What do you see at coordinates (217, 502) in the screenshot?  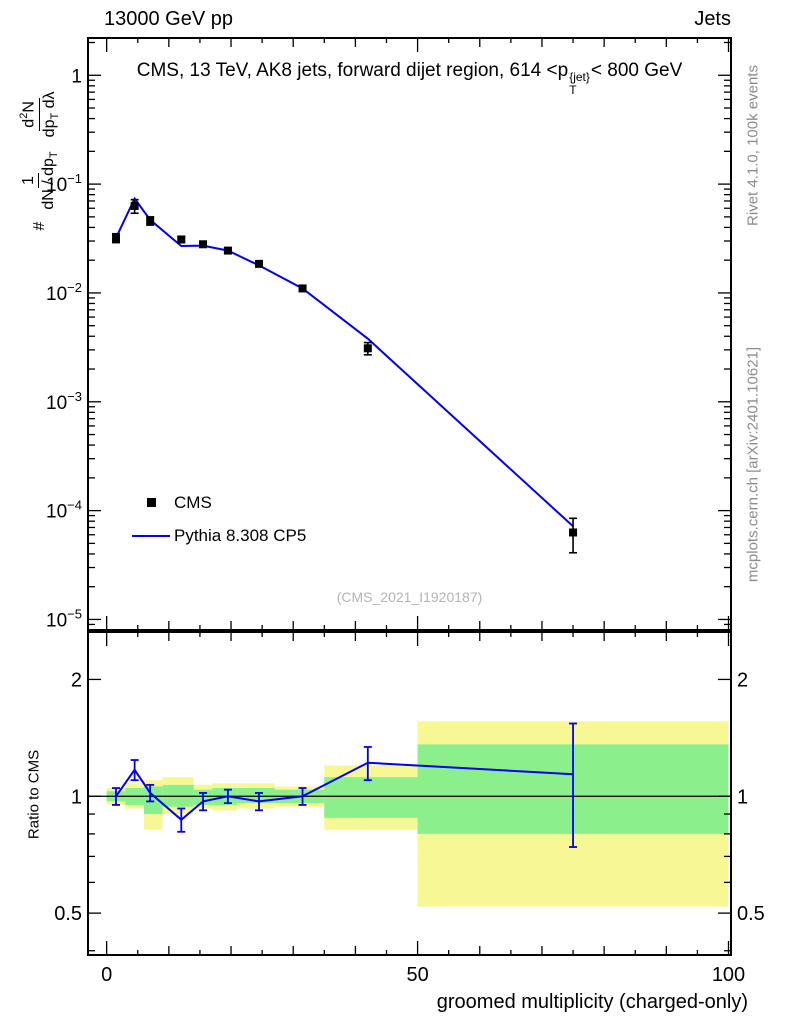 I see `legend-item-cms: CMS` at bounding box center [217, 502].